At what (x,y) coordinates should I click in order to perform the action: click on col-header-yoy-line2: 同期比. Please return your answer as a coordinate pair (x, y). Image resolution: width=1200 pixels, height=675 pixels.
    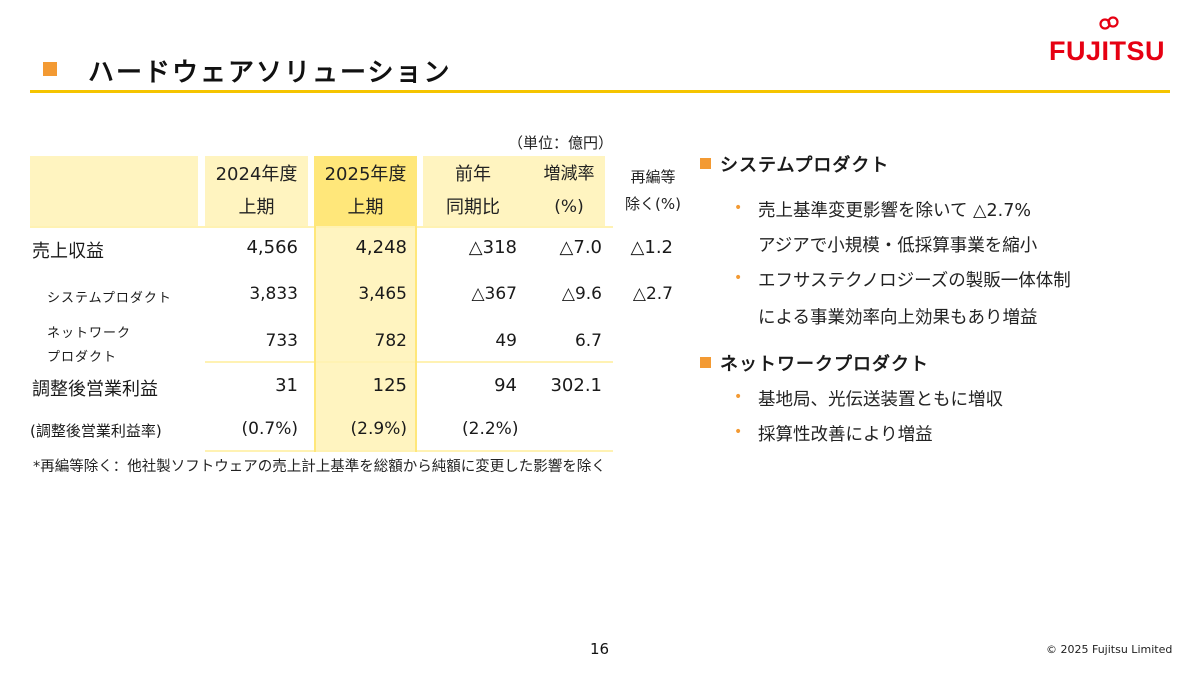
    Looking at the image, I should click on (473, 207).